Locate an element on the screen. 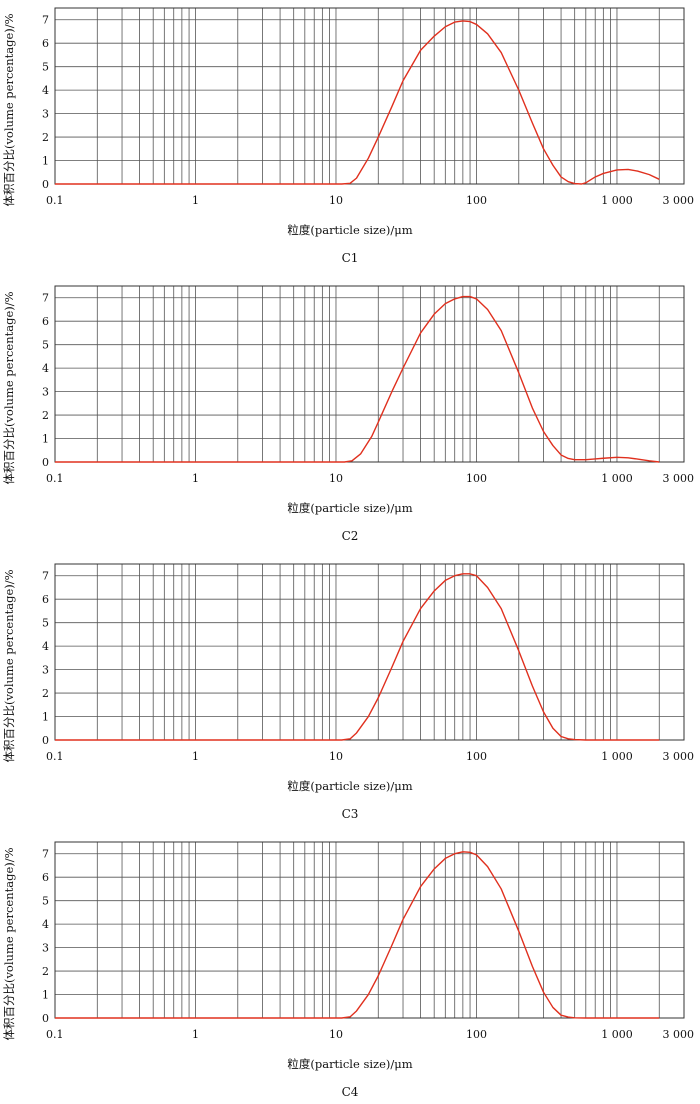 This screenshot has width=700, height=1104. panel-caption: C4 is located at coordinates (350, 1092).